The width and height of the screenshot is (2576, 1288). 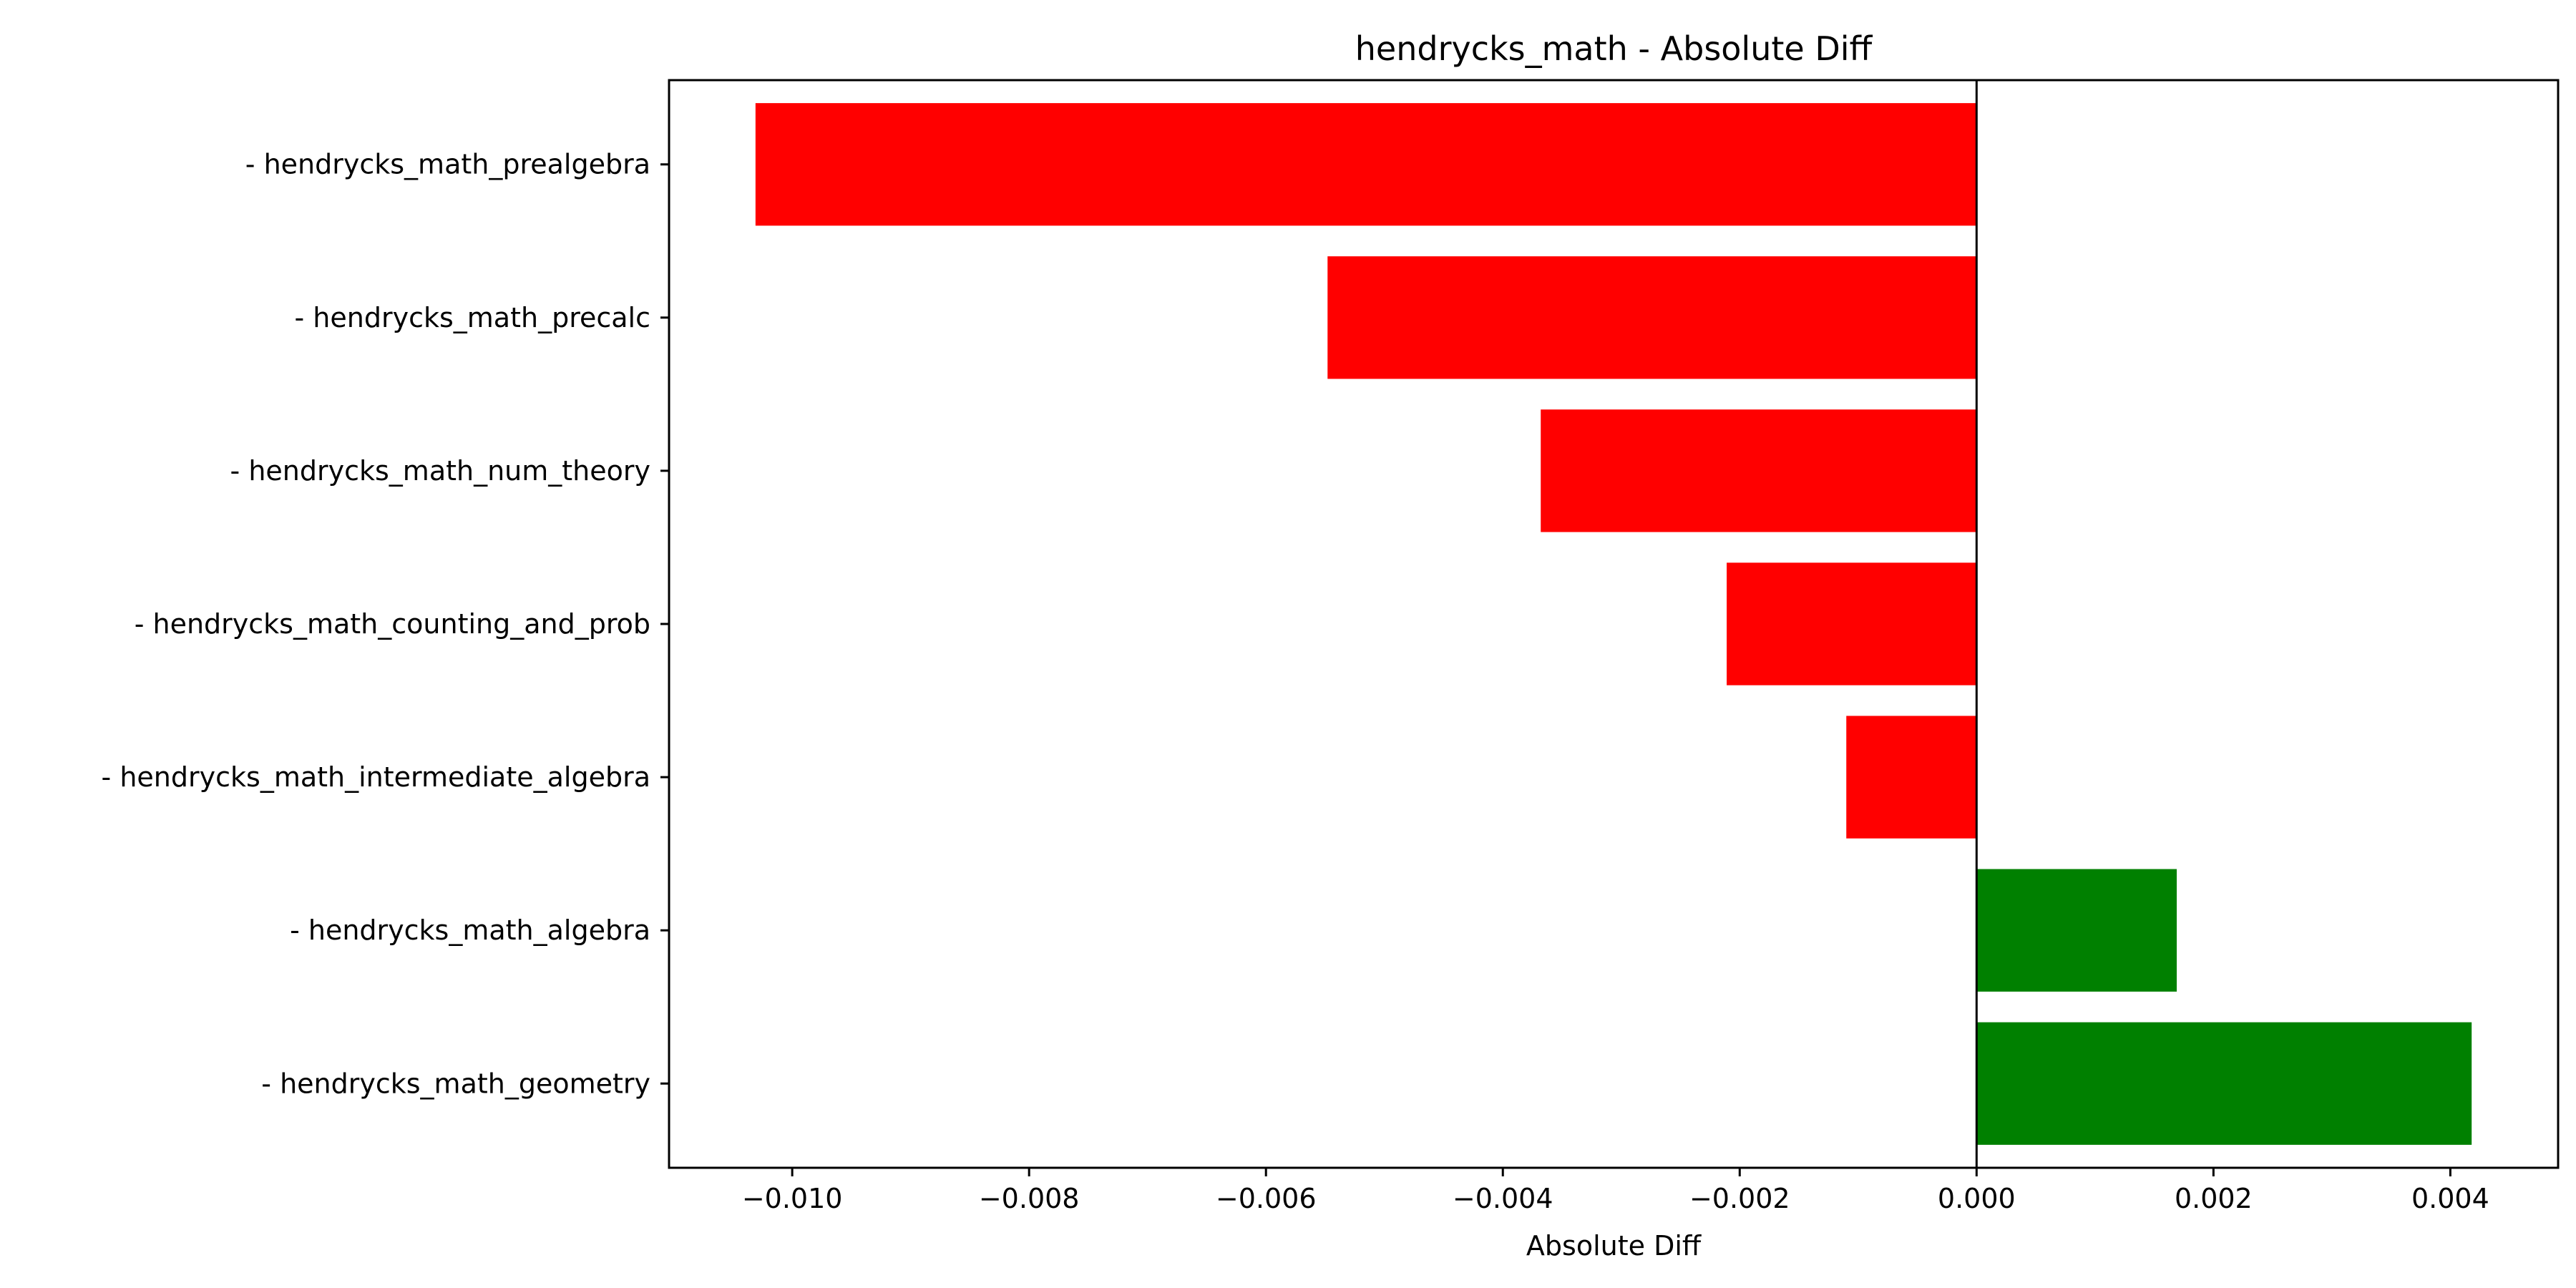 I want to click on y-tick-label: - hendrycks_math_precalc, so click(x=472, y=317).